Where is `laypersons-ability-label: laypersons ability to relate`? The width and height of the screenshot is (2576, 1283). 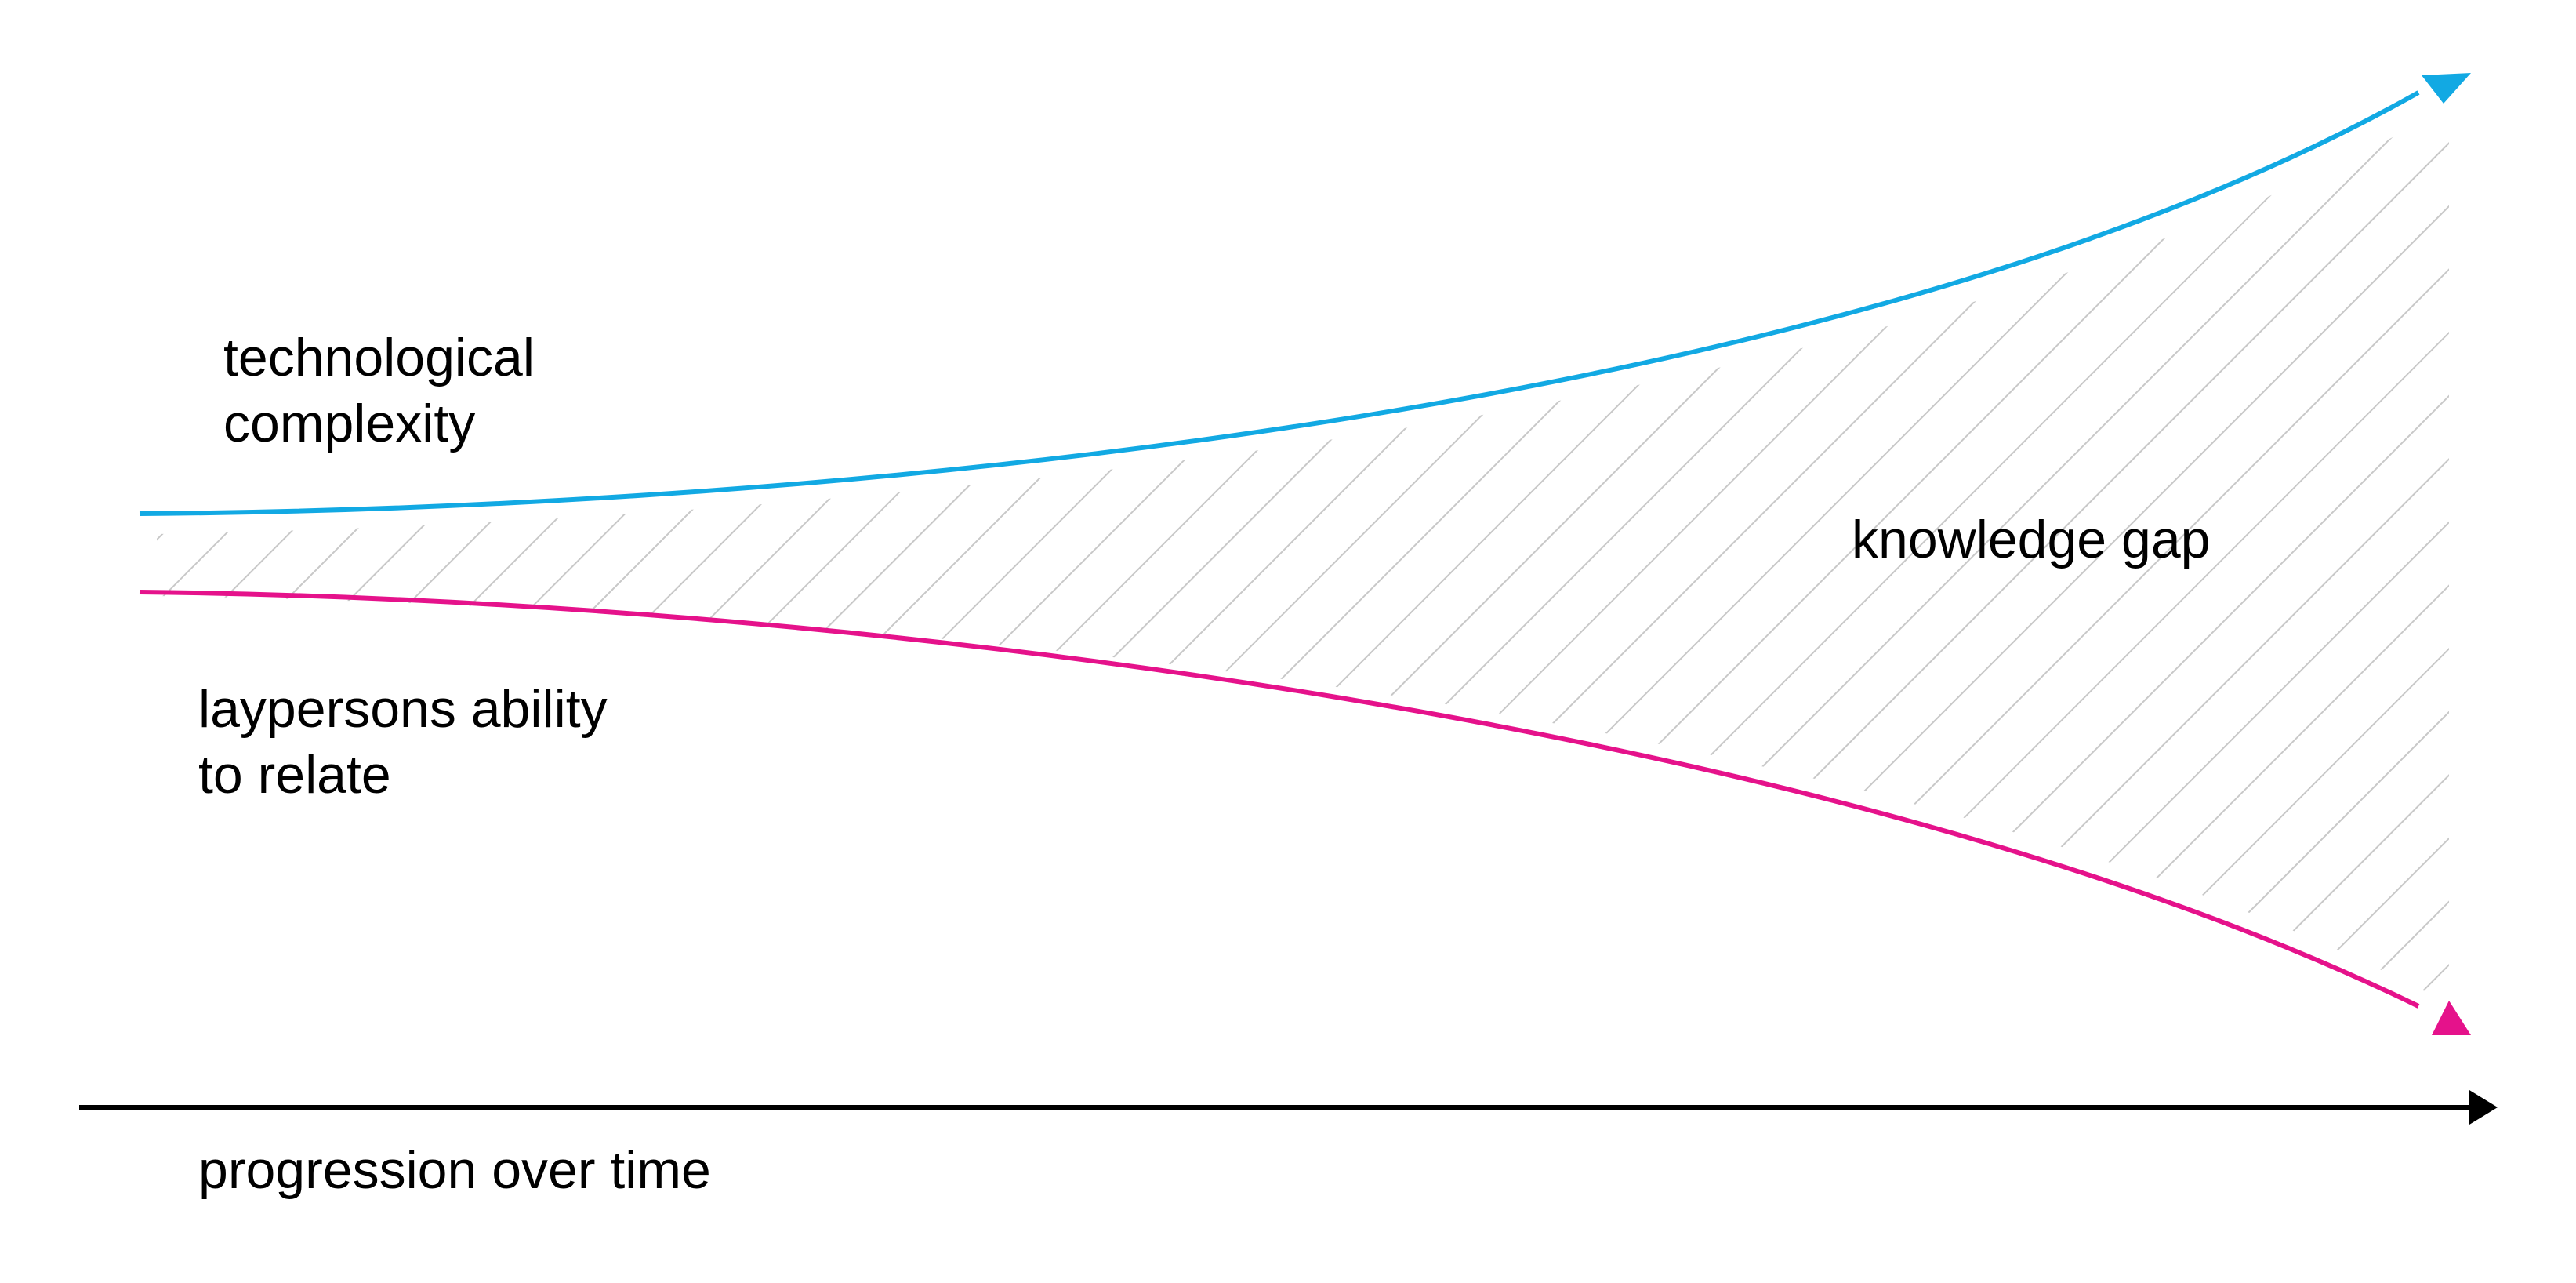 laypersons-ability-label: laypersons ability to relate is located at coordinates (403, 742).